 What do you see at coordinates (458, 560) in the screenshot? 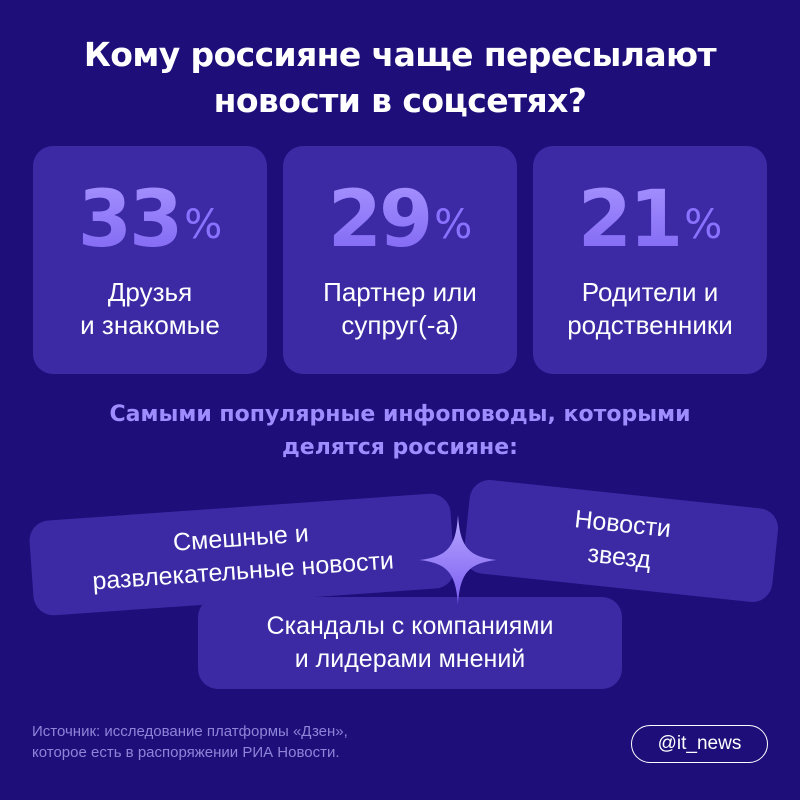
I see `sparkle-icon` at bounding box center [458, 560].